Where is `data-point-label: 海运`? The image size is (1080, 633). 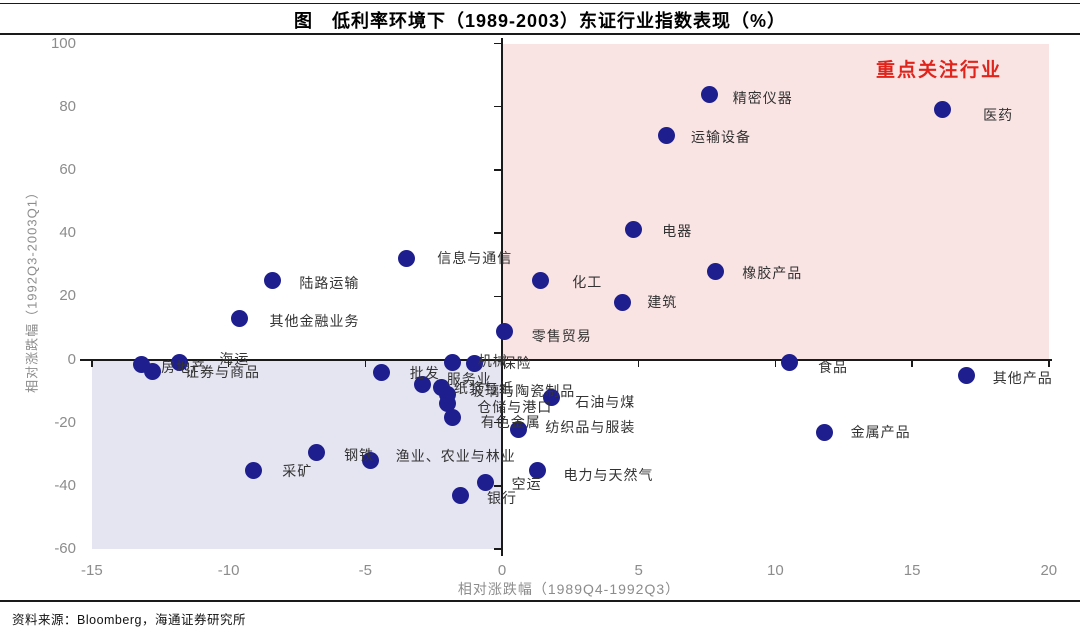
data-point-label: 海运 is located at coordinates (234, 359).